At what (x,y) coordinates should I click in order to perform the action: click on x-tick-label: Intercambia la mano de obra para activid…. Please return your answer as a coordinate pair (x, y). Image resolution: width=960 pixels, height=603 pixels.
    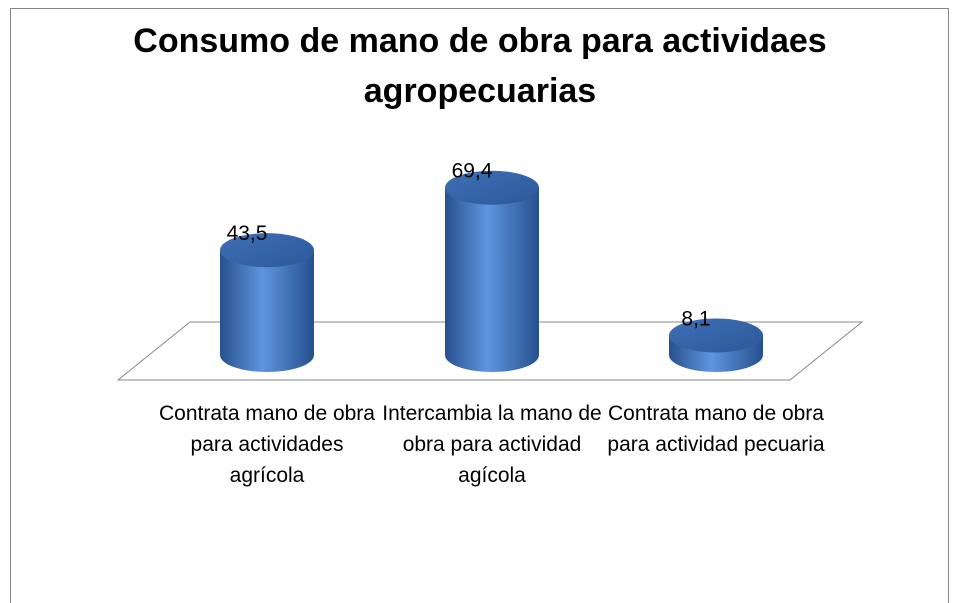
    Looking at the image, I should click on (492, 444).